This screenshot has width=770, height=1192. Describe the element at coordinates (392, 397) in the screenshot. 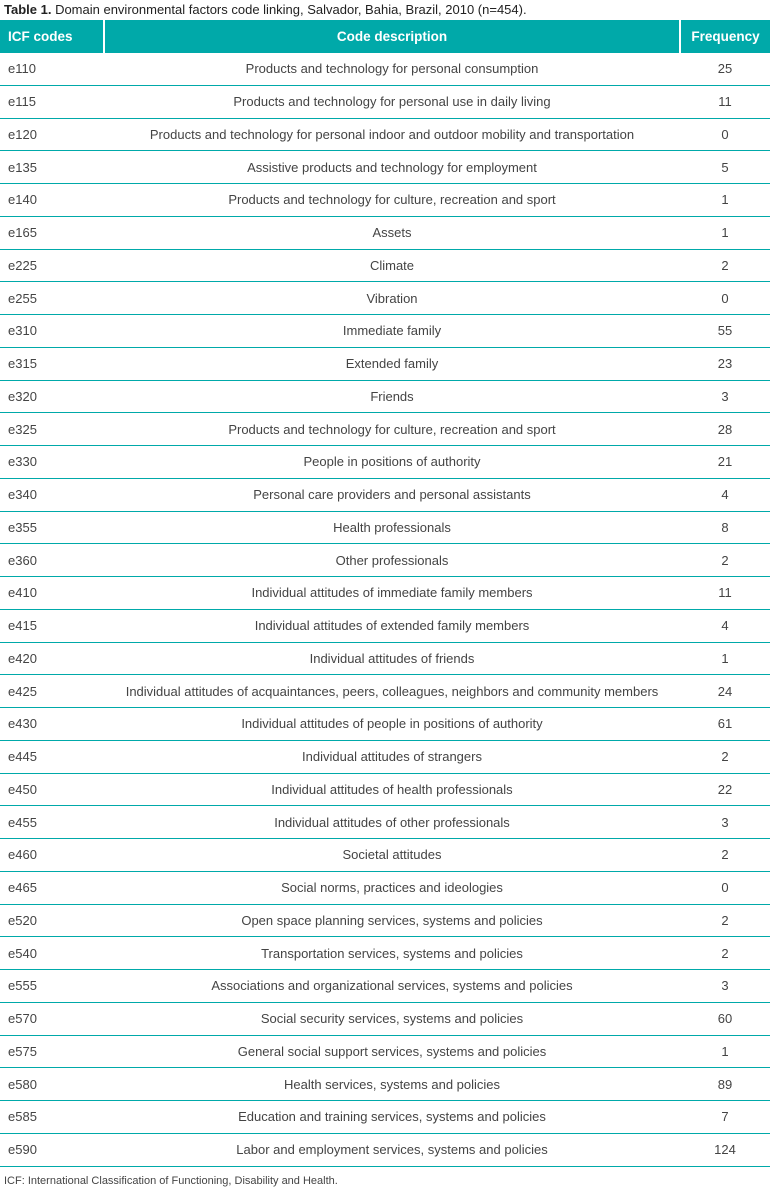

I see `cell-description: Friends` at that location.